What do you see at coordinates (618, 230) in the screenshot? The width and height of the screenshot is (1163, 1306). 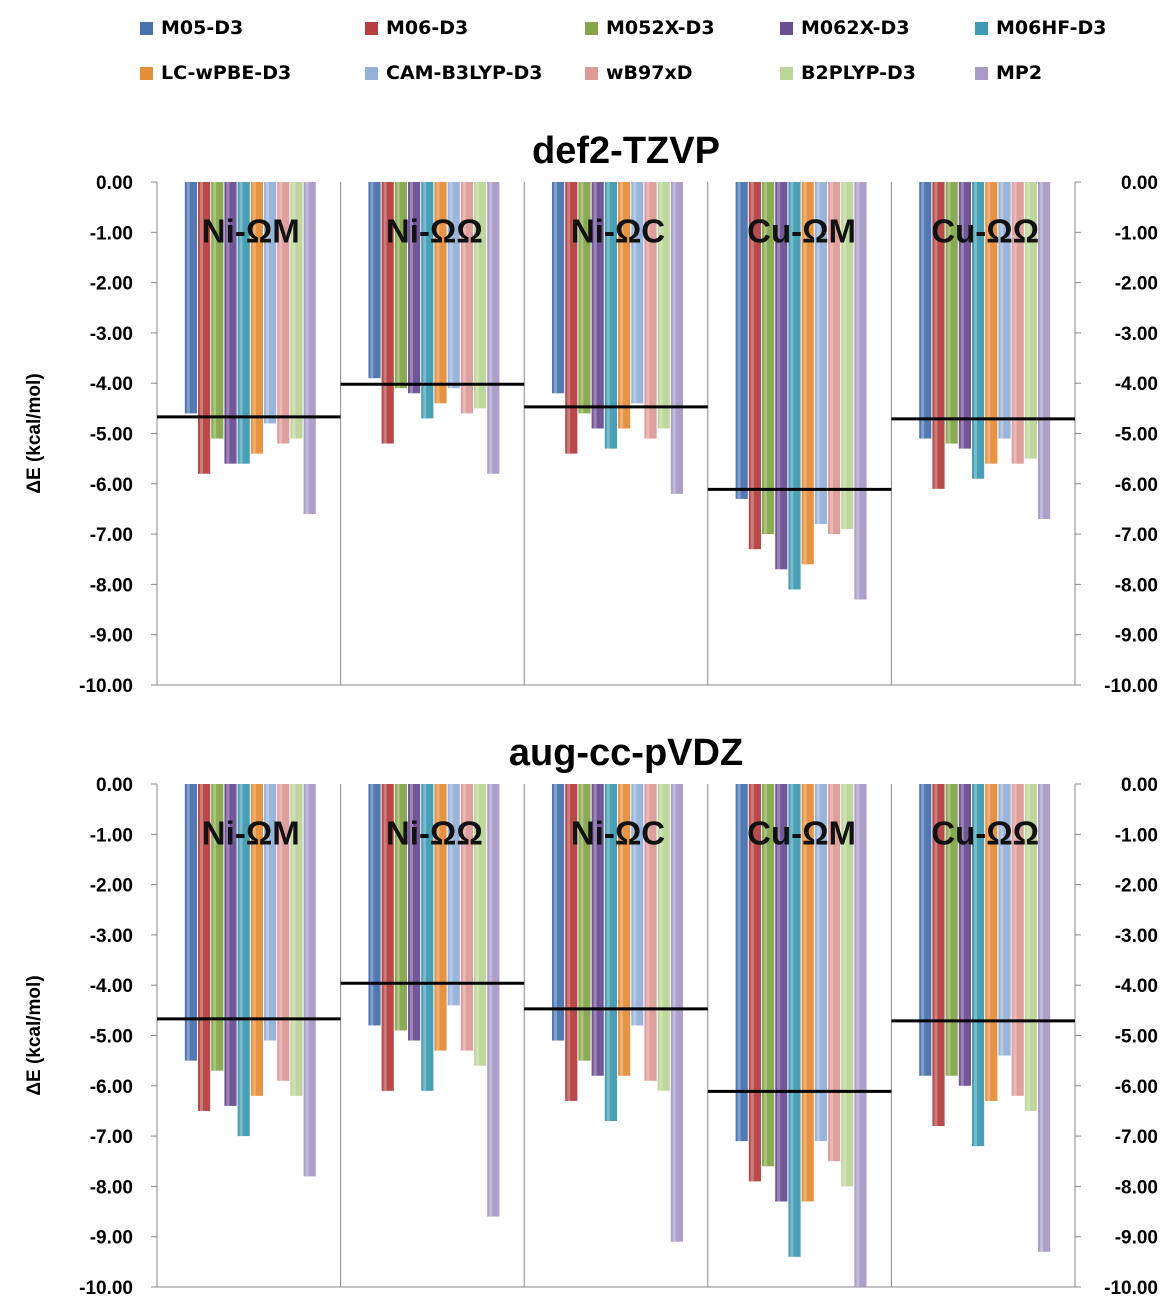 I see `category-label-ni-c: Ni-ΩC` at bounding box center [618, 230].